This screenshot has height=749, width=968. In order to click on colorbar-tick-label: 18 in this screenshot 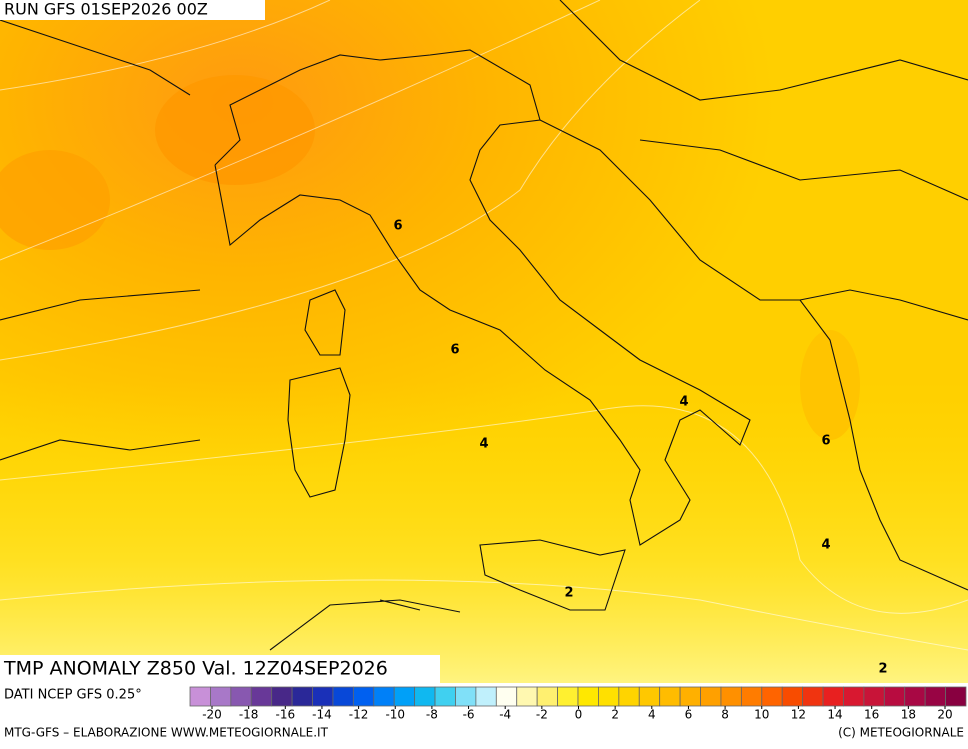, I will do `click(908, 715)`.